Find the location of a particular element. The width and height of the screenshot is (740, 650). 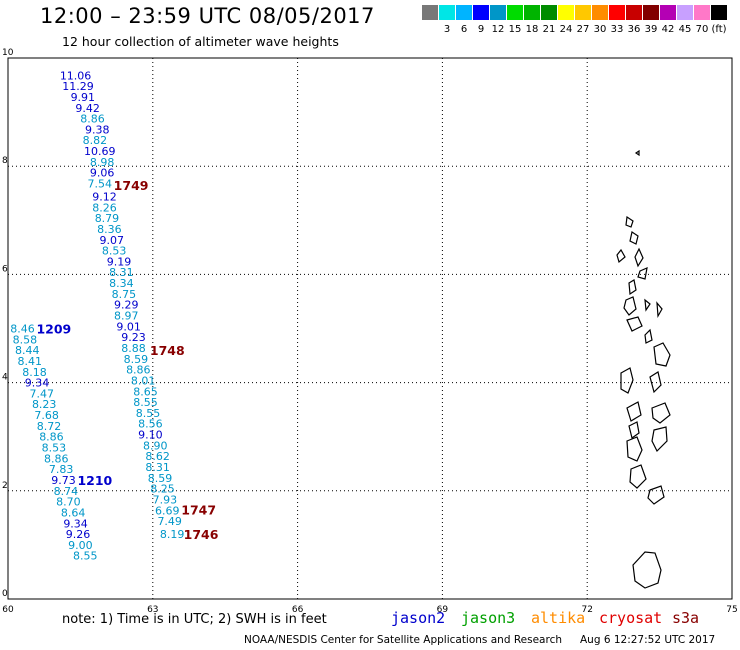

wave-height-value: 9.29 is located at coordinates (126, 305).